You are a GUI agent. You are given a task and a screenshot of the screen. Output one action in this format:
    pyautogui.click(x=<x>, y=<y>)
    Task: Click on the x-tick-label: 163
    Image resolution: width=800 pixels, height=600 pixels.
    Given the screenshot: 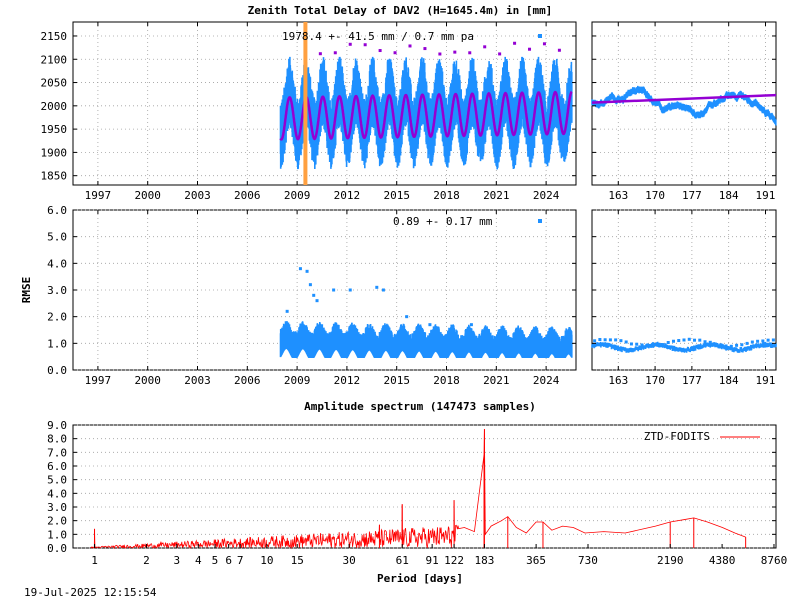 What is the action you would take?
    pyautogui.click(x=618, y=195)
    